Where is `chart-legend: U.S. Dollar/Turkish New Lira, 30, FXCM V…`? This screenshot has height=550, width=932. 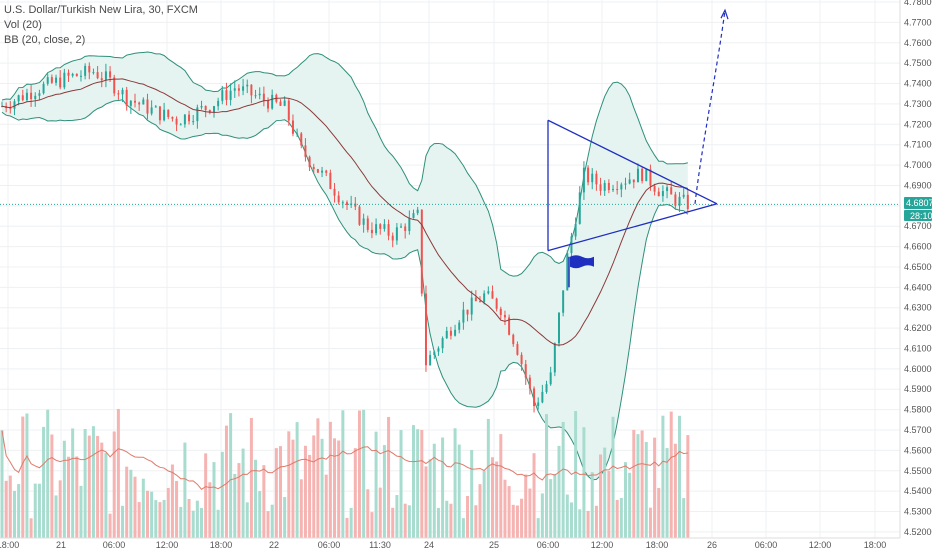
chart-legend: U.S. Dollar/Turkish New Lira, 30, FXCM V… is located at coordinates (101, 25).